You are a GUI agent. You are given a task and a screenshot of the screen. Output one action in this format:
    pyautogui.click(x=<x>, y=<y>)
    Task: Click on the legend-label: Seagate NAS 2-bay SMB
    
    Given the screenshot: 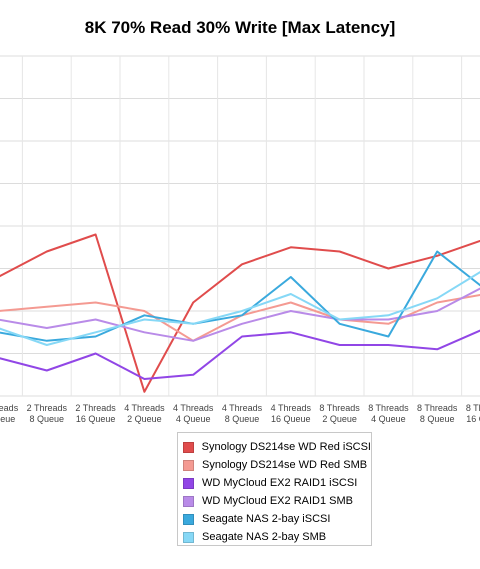 What is the action you would take?
    pyautogui.click(x=264, y=537)
    